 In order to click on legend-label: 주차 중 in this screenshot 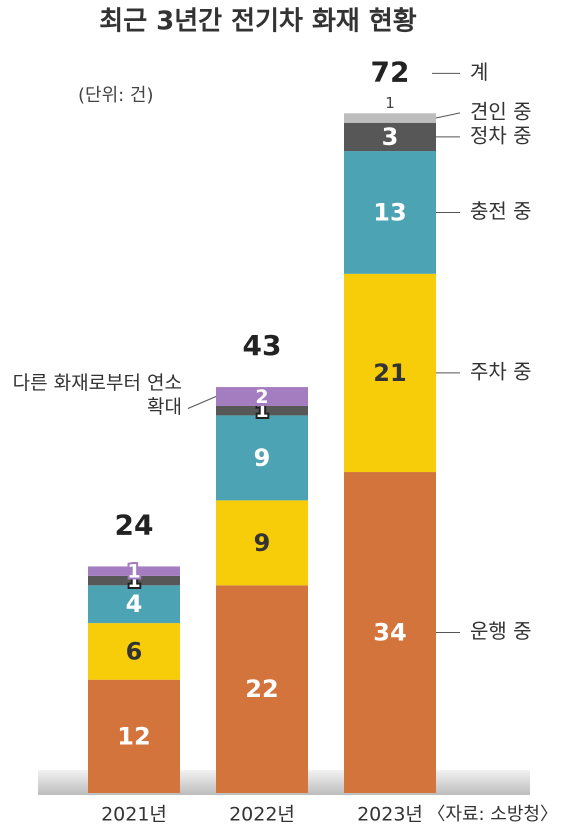, I will do `click(501, 371)`.